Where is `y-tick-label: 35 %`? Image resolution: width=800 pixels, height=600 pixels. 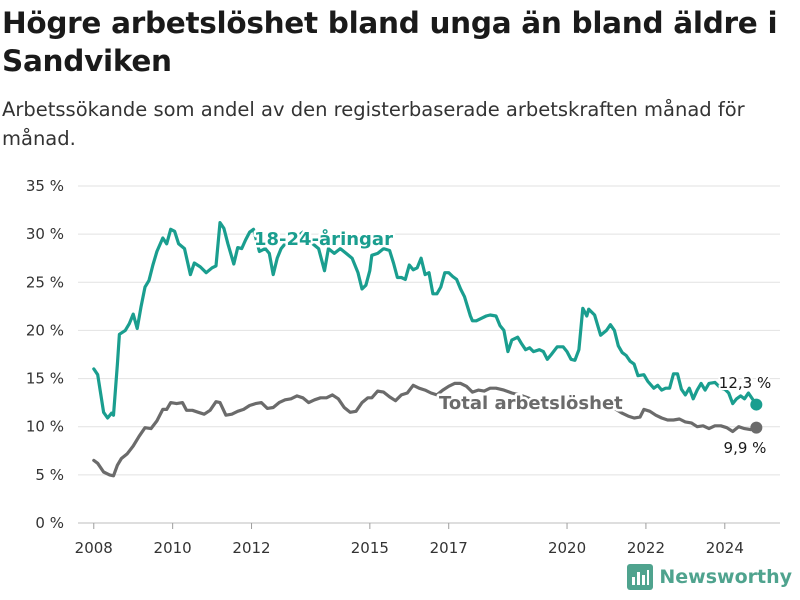 y-tick-label: 35 % is located at coordinates (45, 186).